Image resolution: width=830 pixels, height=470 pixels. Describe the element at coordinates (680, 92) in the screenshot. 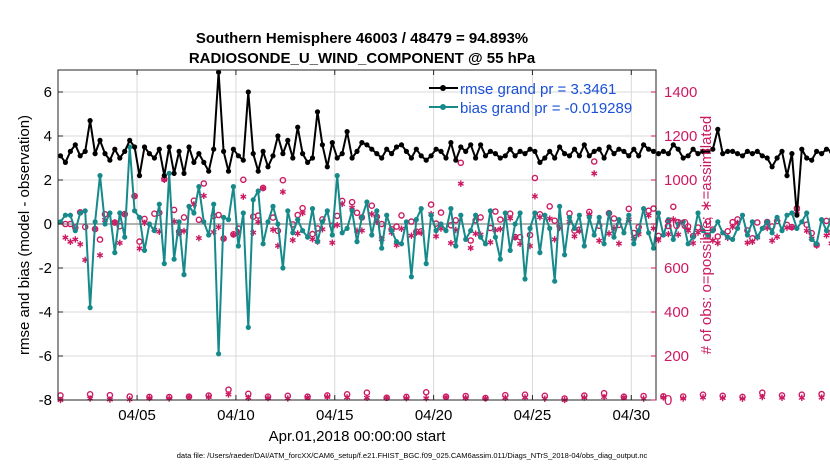

I see `y-right-tick-label: 1400` at that location.